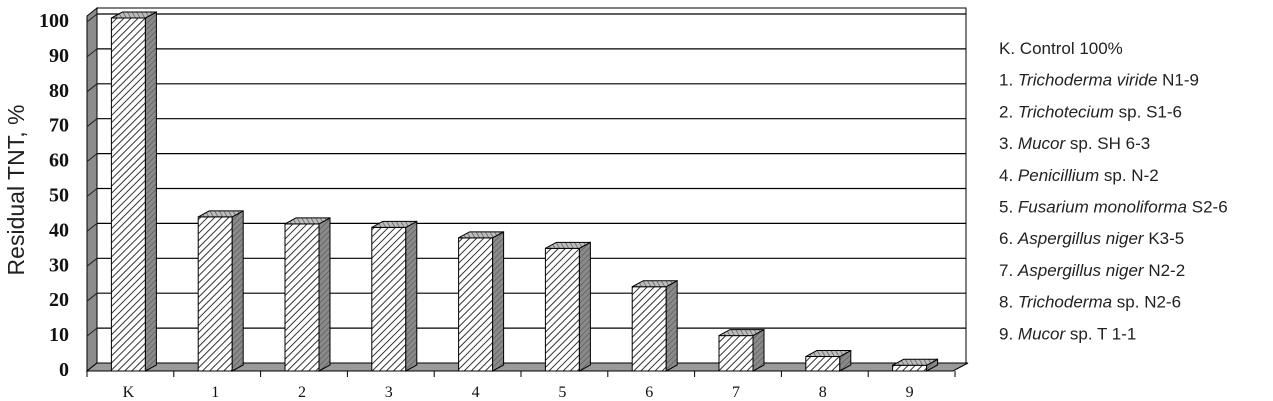 The image size is (1273, 401). What do you see at coordinates (1008, 111) in the screenshot?
I see `legend-key: 2.` at bounding box center [1008, 111].